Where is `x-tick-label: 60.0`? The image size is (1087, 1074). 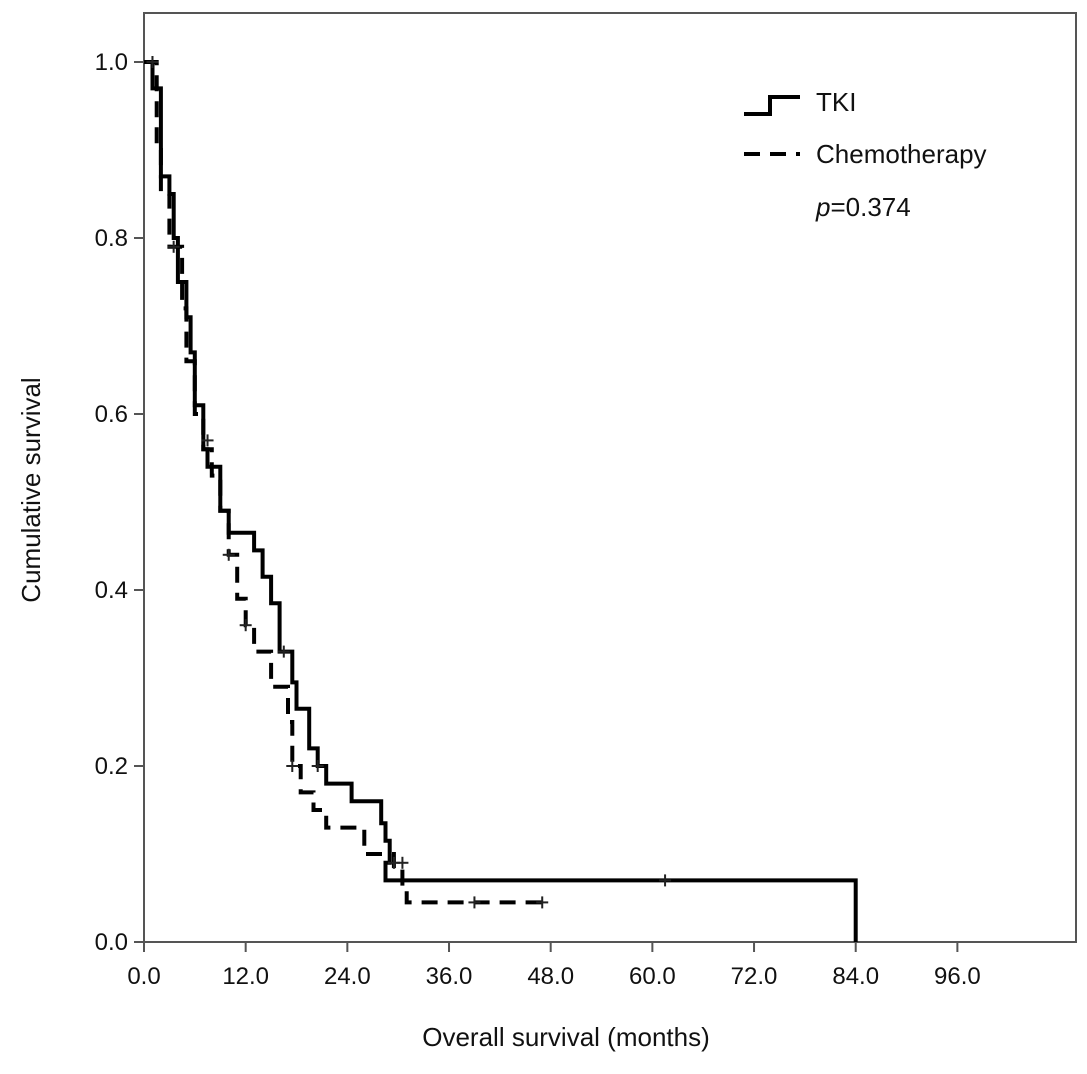
x-tick-label: 60.0 is located at coordinates (652, 976).